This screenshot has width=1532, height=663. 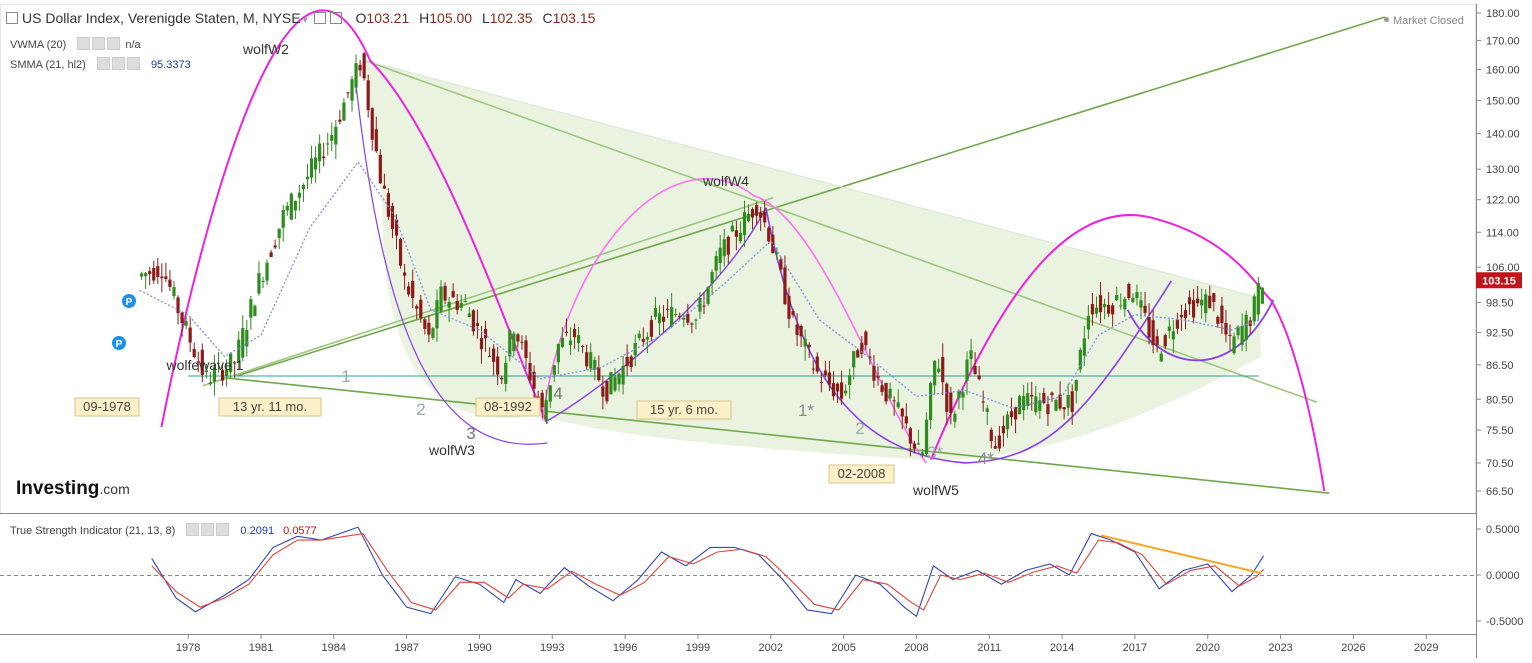 What do you see at coordinates (552, 648) in the screenshot?
I see `x-tick-label: 1993` at bounding box center [552, 648].